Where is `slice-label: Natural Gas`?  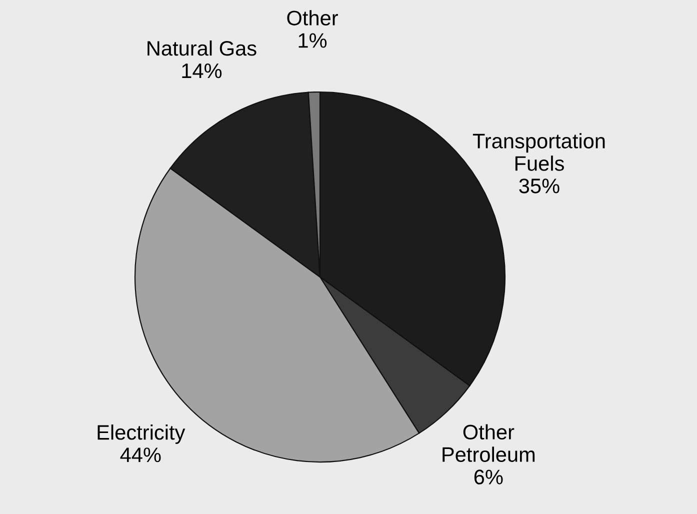 slice-label: Natural Gas is located at coordinates (202, 48).